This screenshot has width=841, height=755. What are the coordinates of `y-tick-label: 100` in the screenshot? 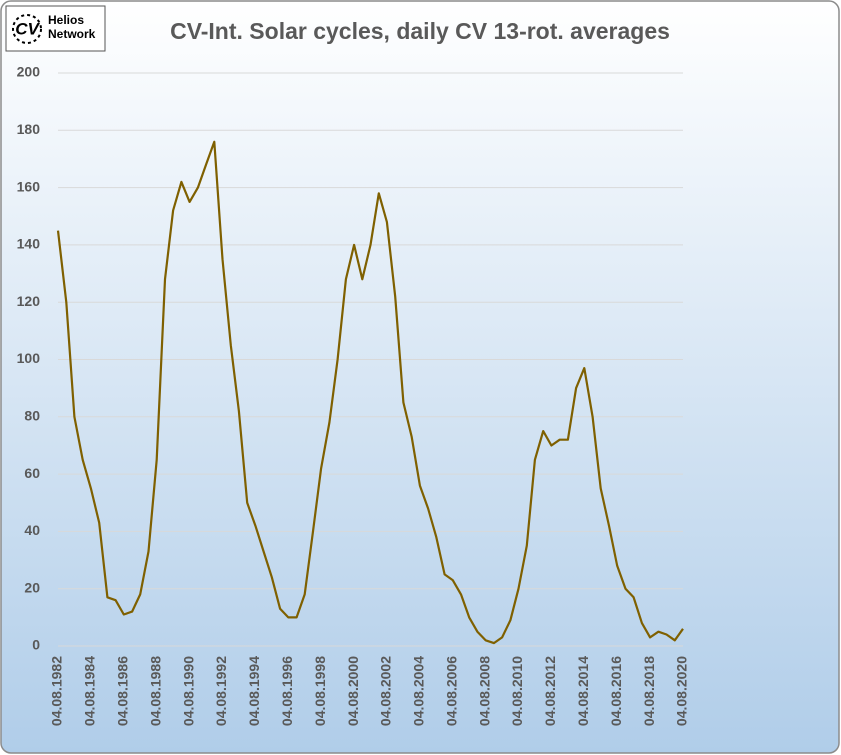 It's located at (29, 358).